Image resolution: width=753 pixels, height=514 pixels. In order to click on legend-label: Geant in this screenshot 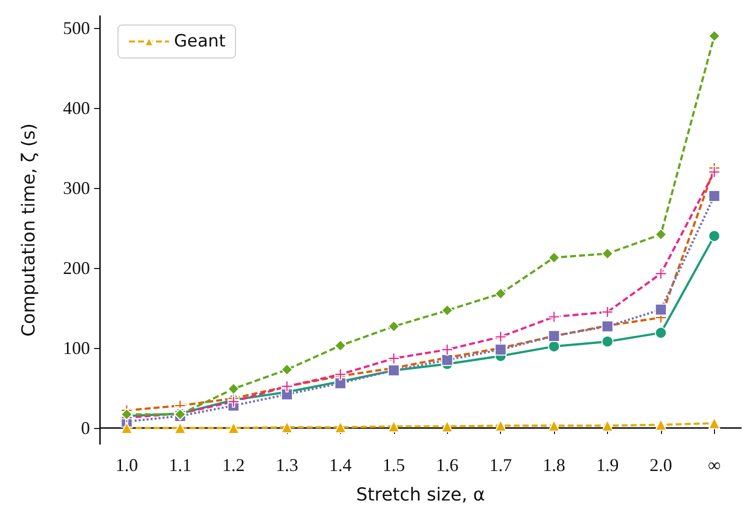, I will do `click(200, 42)`.